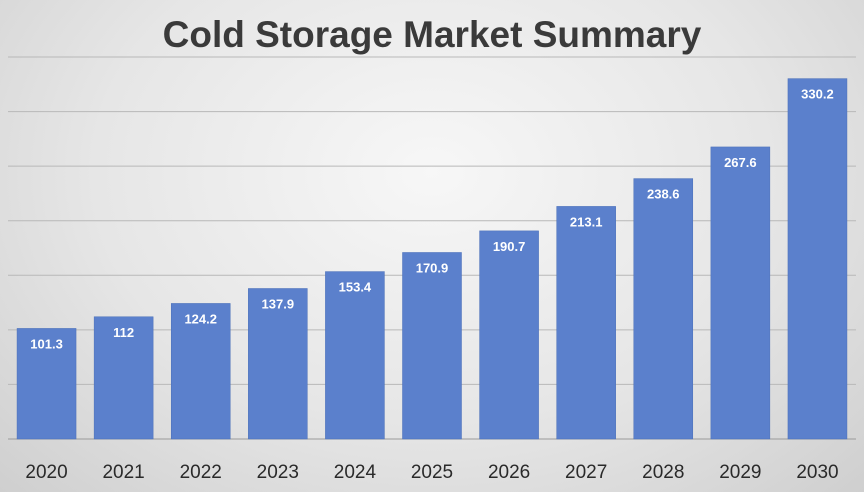  I want to click on data-label-2022: 124.2, so click(200, 318).